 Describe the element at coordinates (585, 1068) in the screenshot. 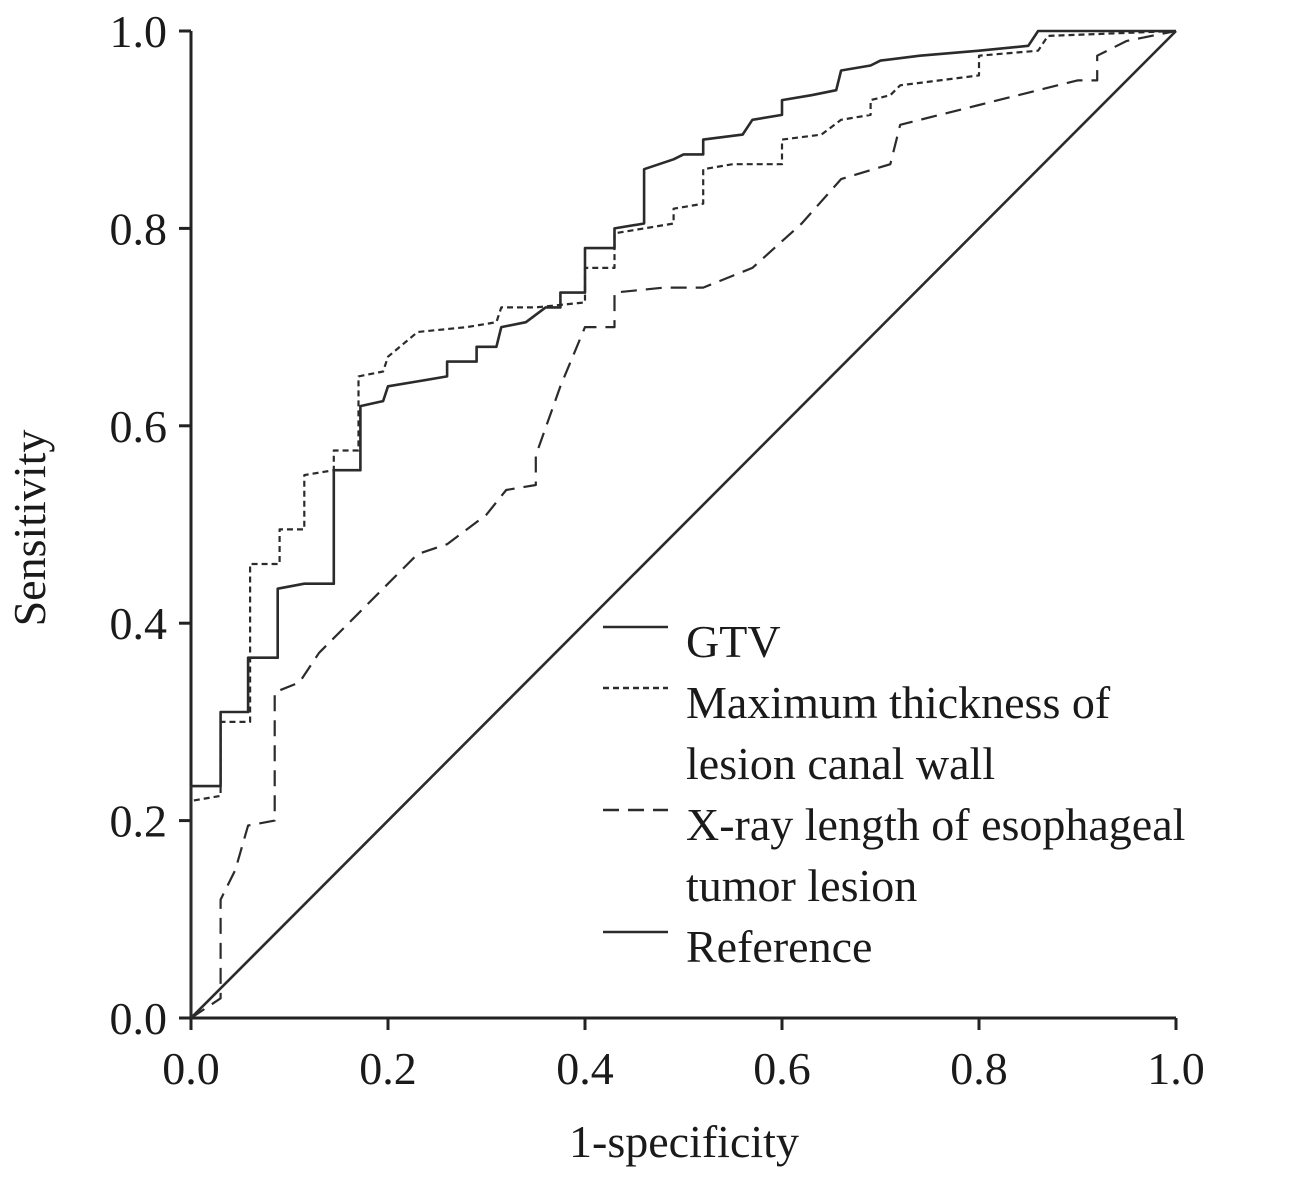

I see `x-tick-label: 0.4` at that location.